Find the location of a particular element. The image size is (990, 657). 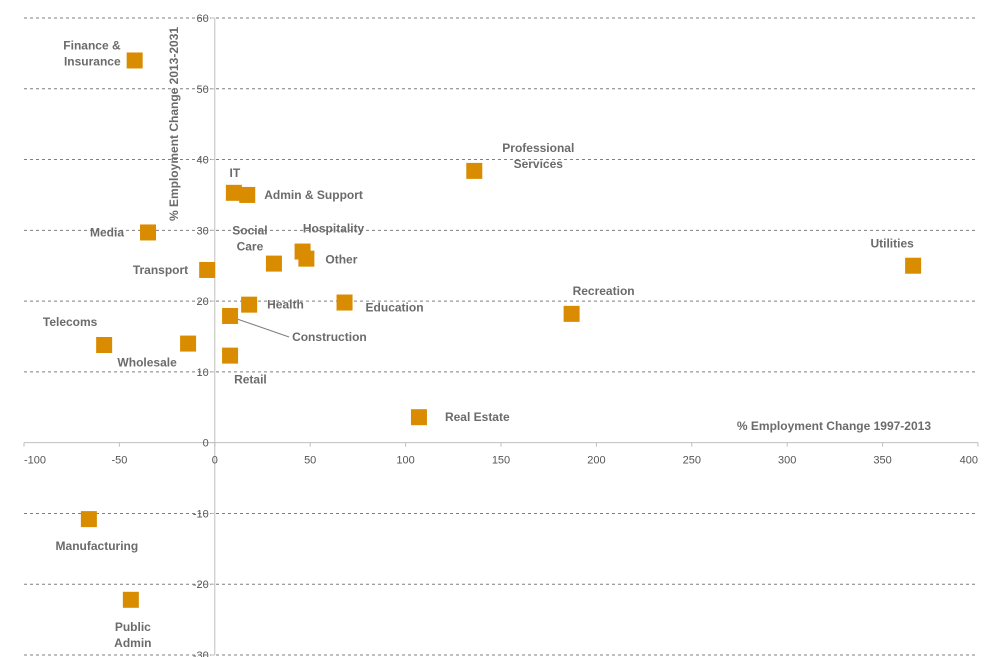

y-tick-label: -30 is located at coordinates (201, 653).